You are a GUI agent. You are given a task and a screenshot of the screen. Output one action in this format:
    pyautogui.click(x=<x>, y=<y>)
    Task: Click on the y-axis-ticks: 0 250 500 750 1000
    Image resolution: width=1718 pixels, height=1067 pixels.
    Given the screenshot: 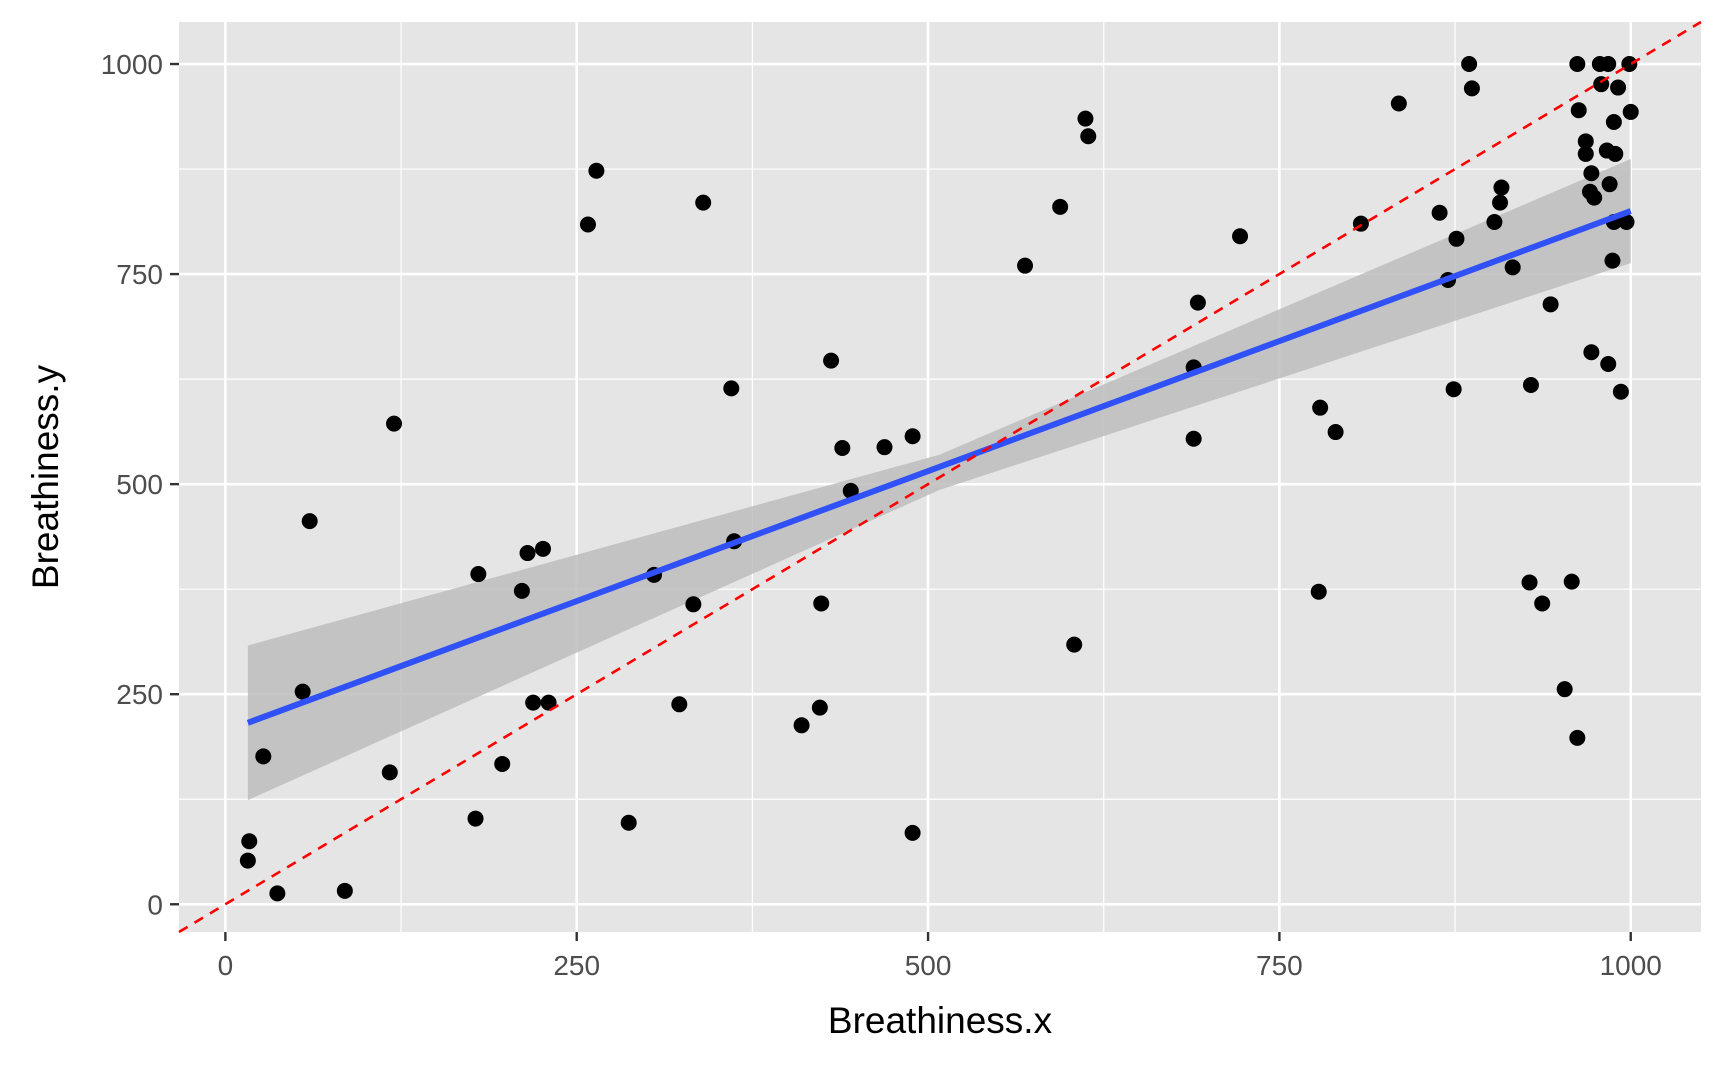 What is the action you would take?
    pyautogui.click(x=140, y=484)
    